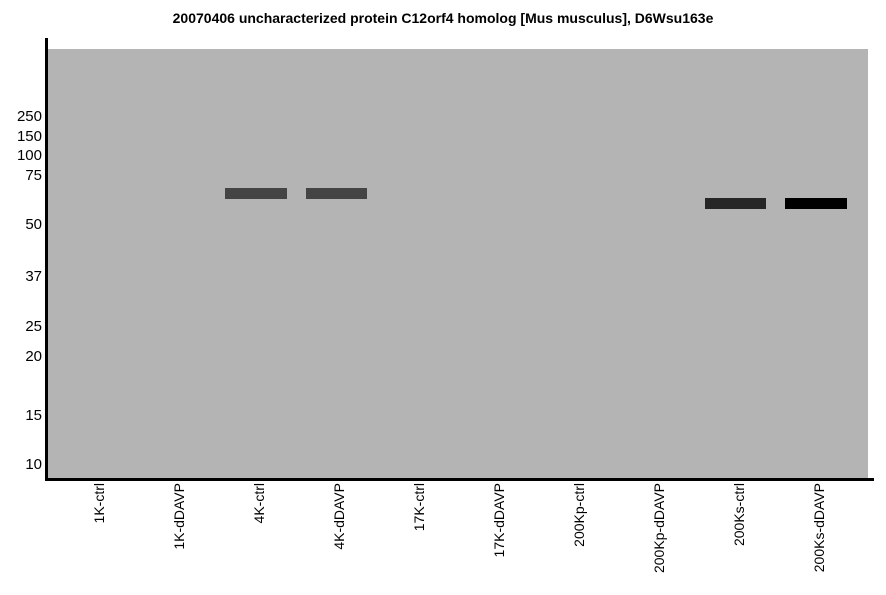 Image resolution: width=886 pixels, height=595 pixels. Describe the element at coordinates (33, 224) in the screenshot. I see `mw-marker-label-50: 50` at that location.